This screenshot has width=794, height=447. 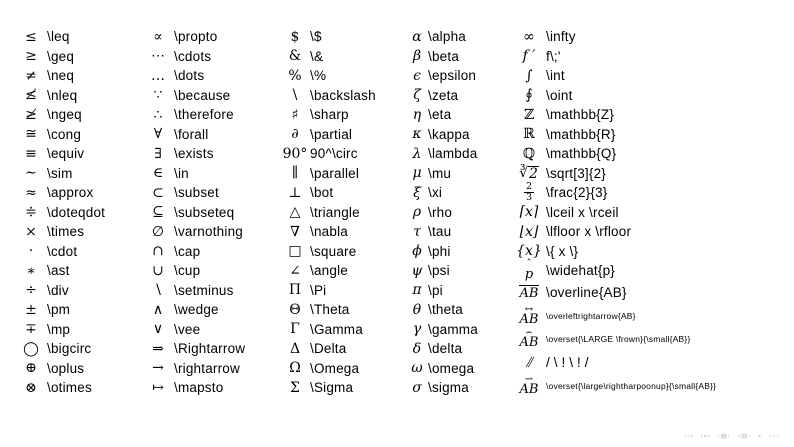 I want to click on symbol-row: ⌊x⌋ \lfloor x \rfloor, so click(x=614, y=232).